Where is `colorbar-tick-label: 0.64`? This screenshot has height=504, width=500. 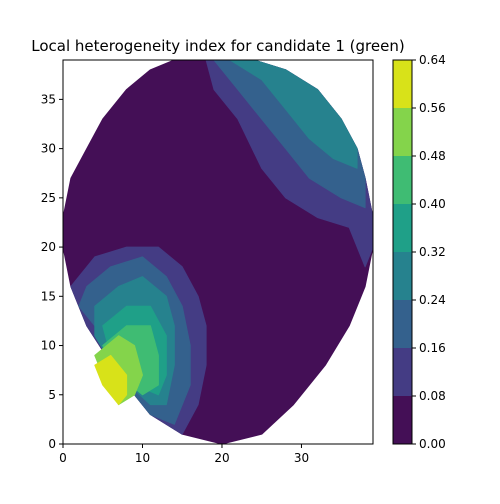 colorbar-tick-label: 0.64 is located at coordinates (432, 60).